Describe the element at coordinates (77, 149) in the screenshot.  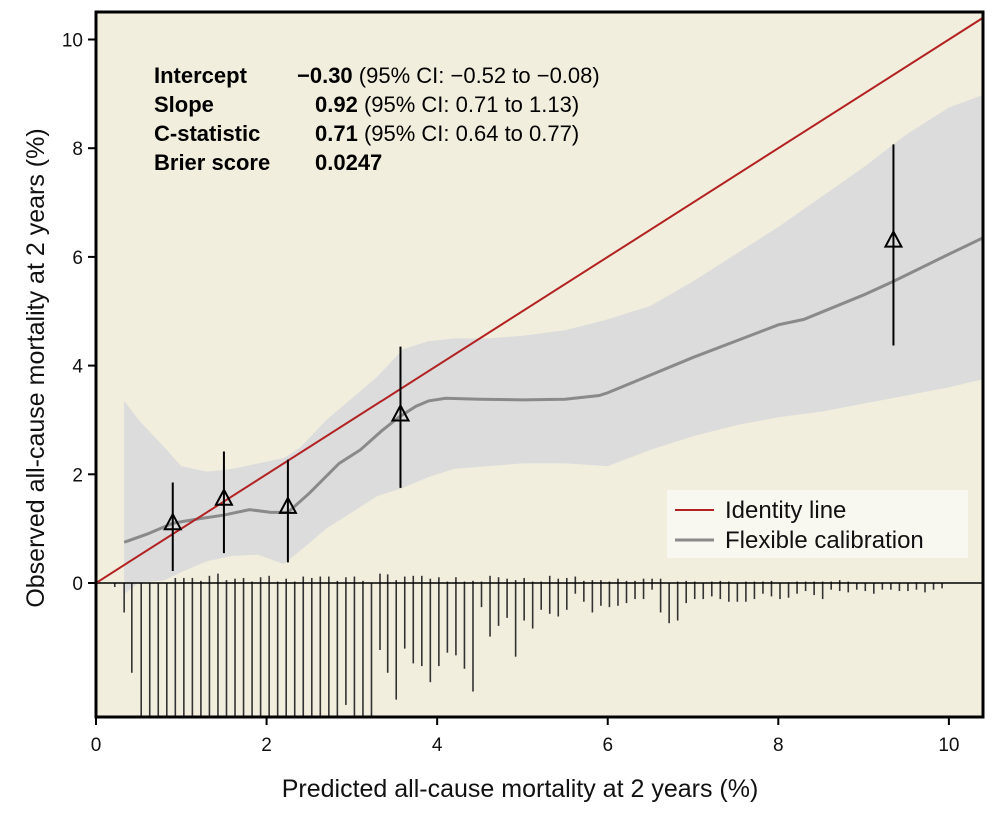
I see `y-tick-label: 8` at that location.